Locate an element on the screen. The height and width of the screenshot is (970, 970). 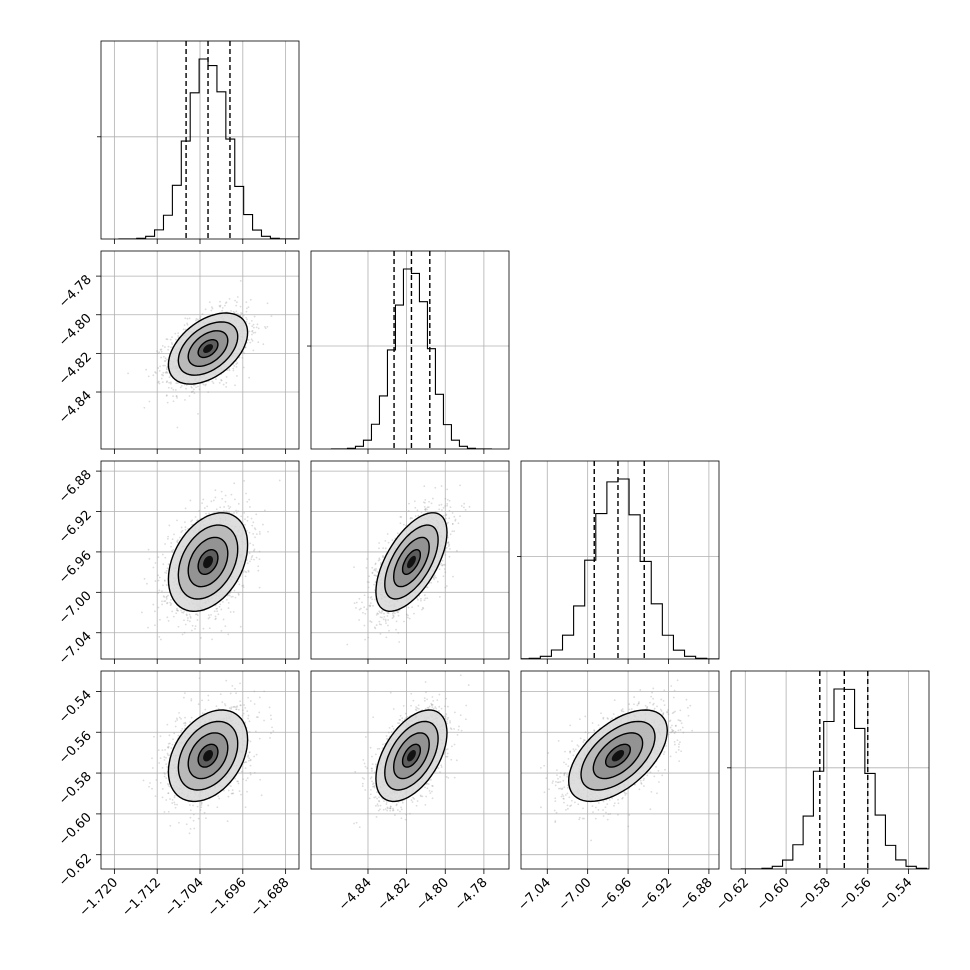
panel-frame is located at coordinates (200, 140).